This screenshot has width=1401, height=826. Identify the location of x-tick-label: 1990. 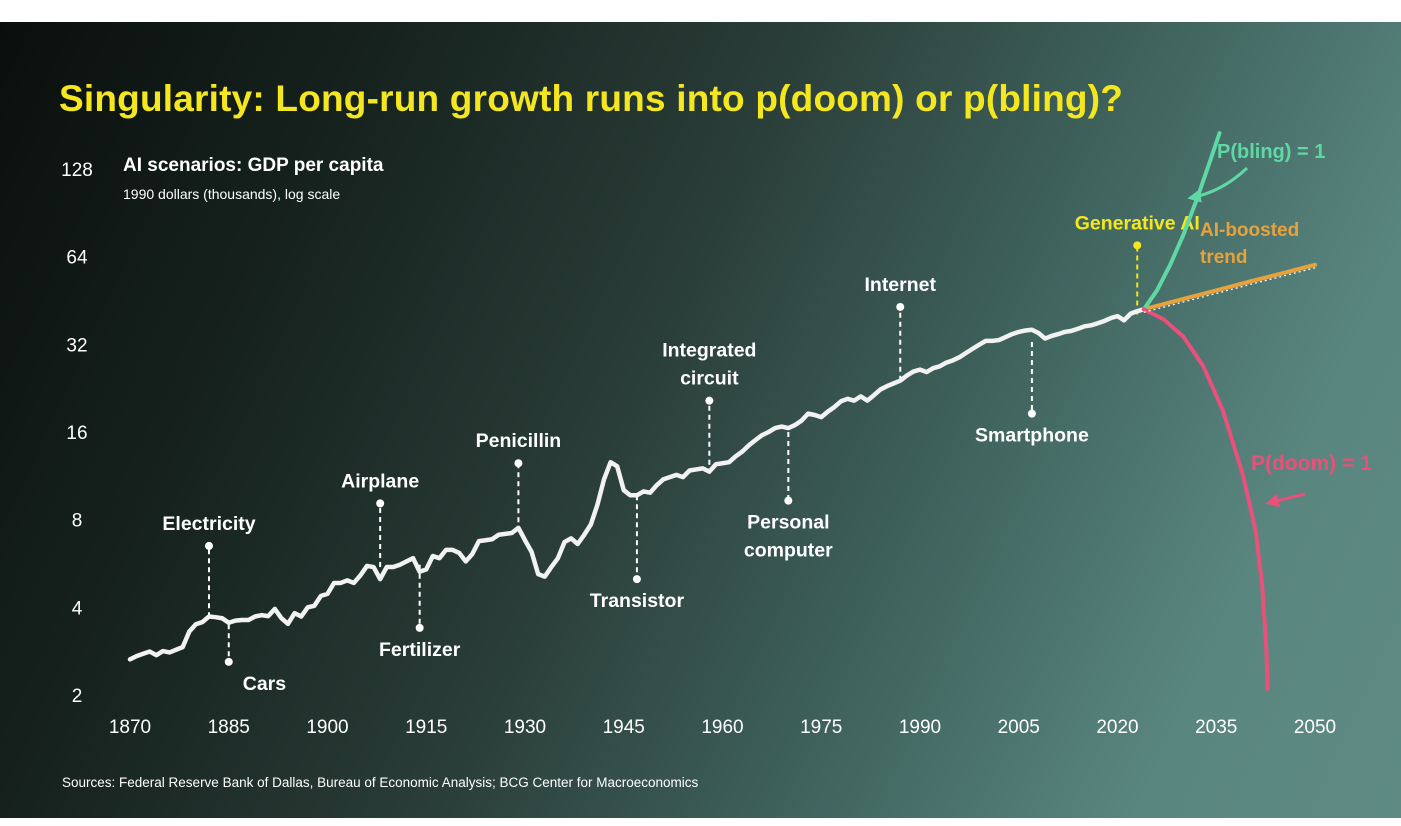
(920, 727).